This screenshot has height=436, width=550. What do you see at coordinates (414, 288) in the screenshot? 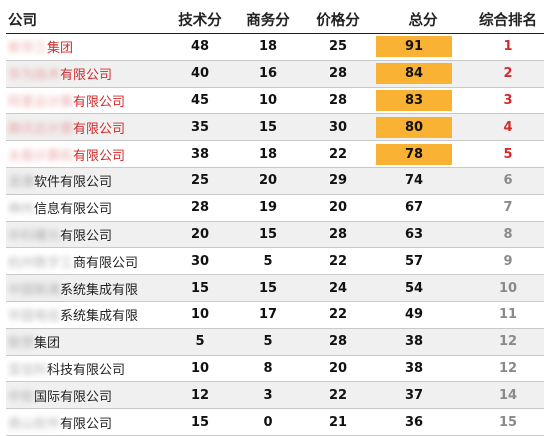
I see `total-score-value: 54` at bounding box center [414, 288].